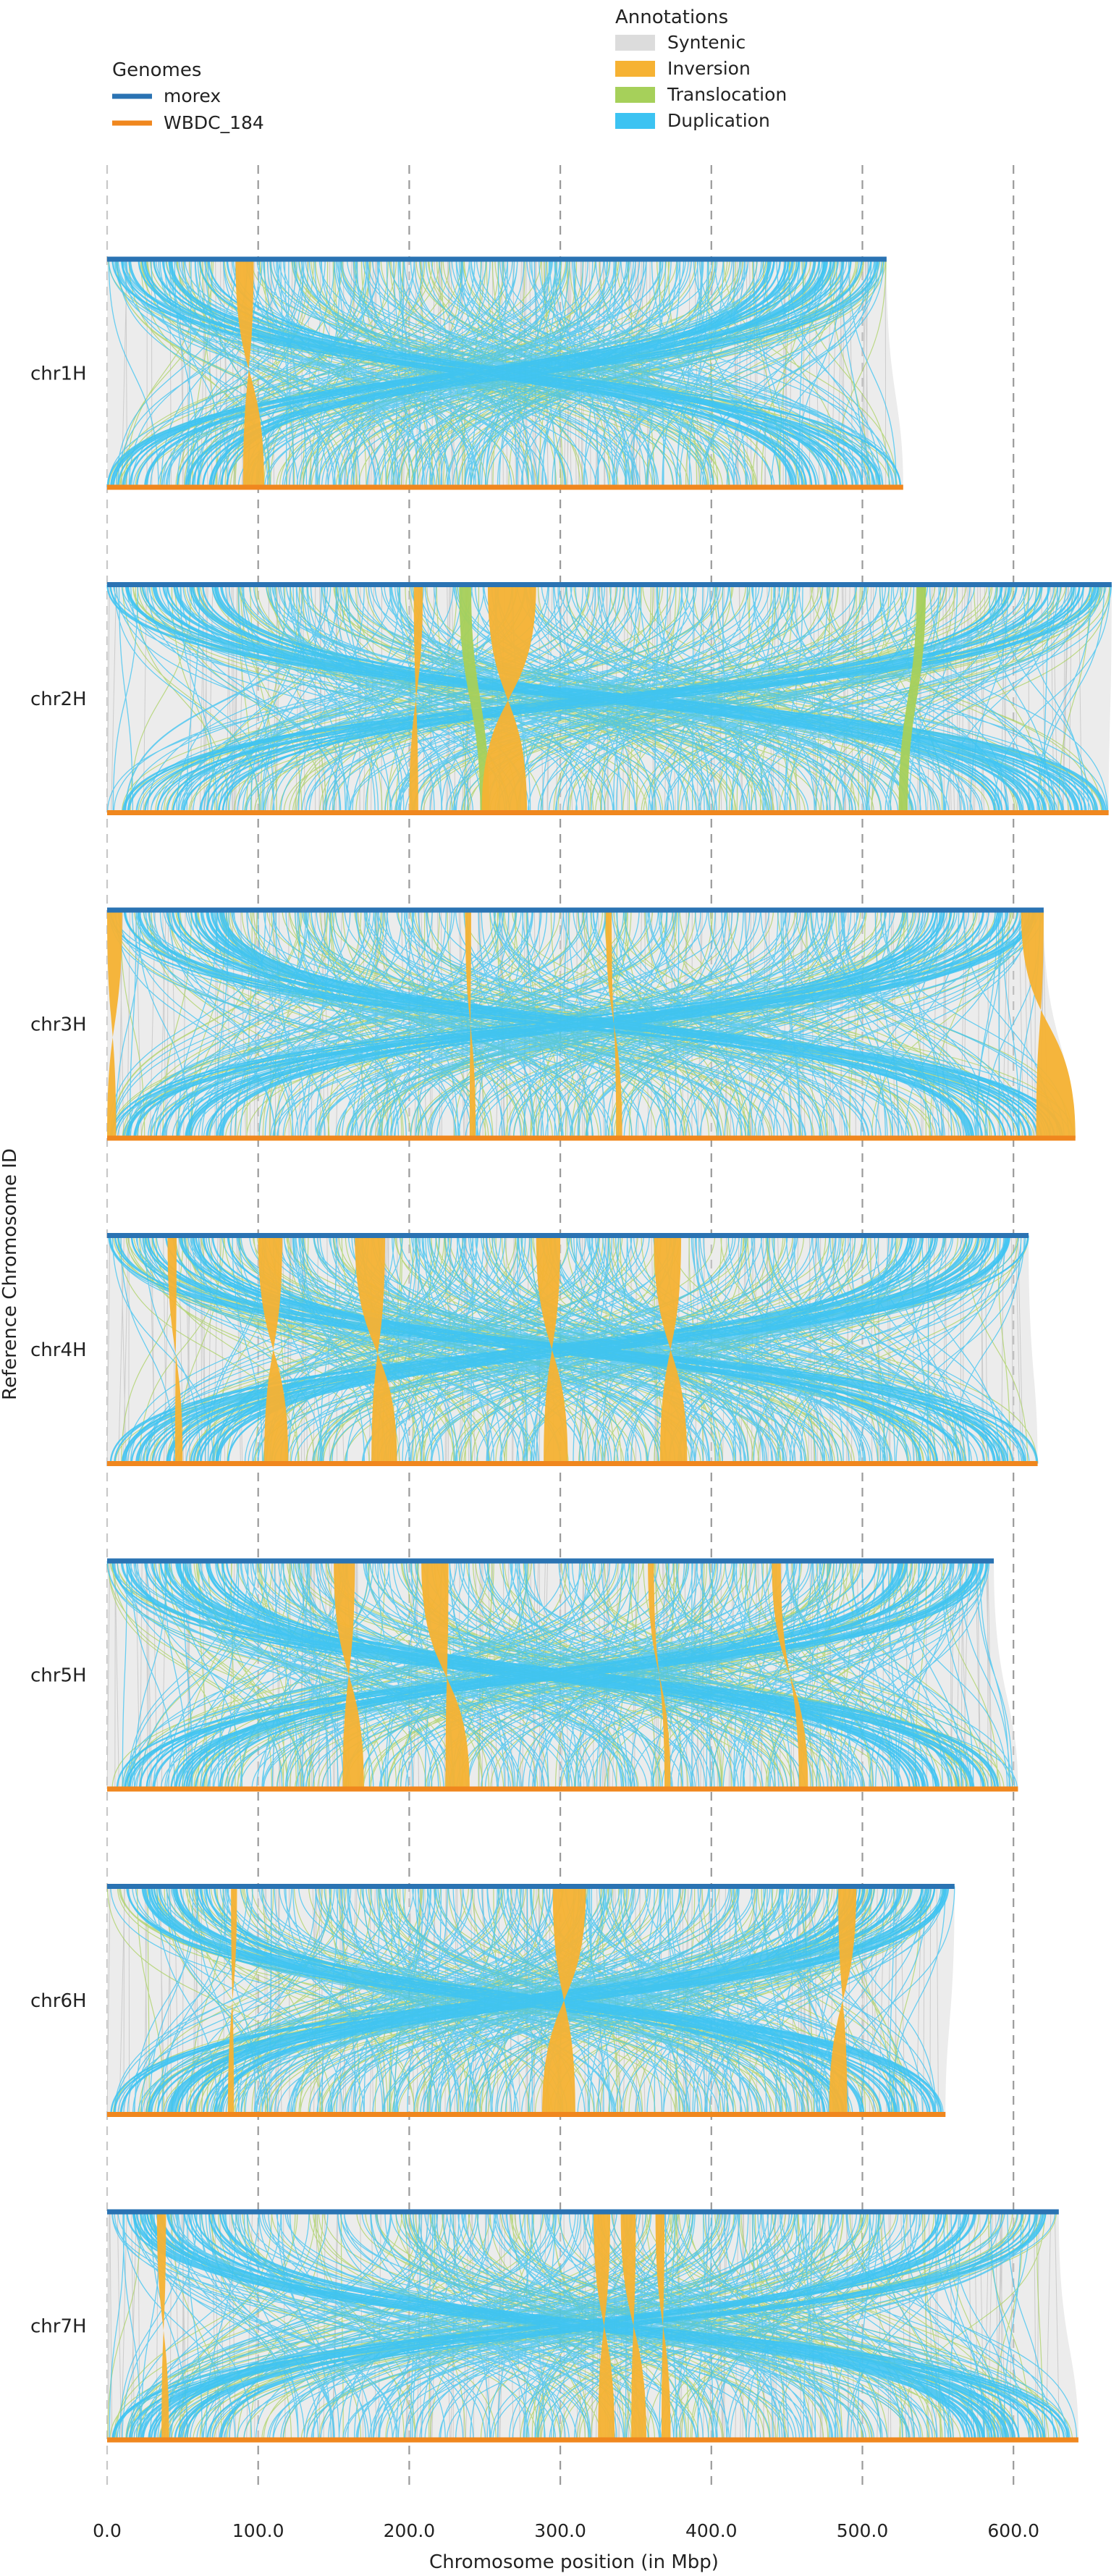 This screenshot has height=2576, width=1119. Describe the element at coordinates (706, 42) in the screenshot. I see `legend-label-syntenic: Syntenic` at that location.